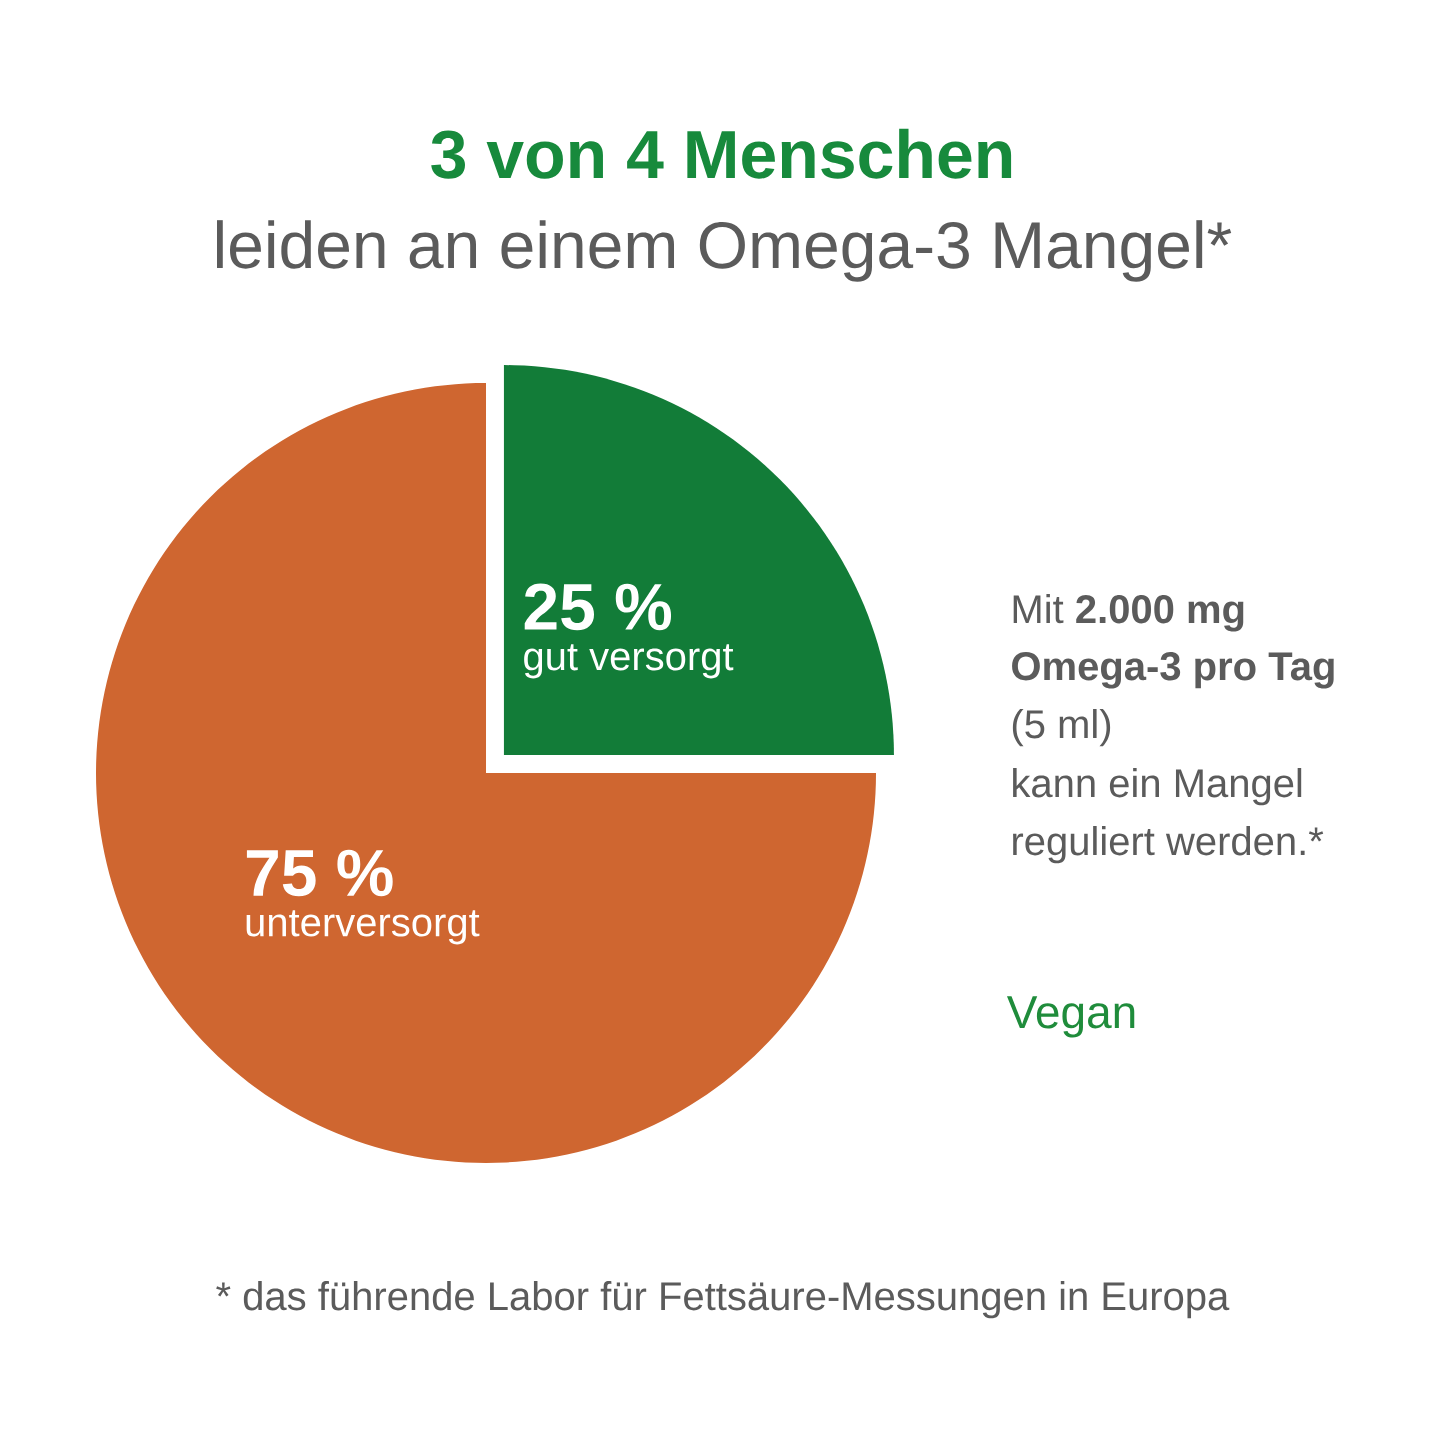  I want to click on slice-label: unterversorgt, so click(363, 927).